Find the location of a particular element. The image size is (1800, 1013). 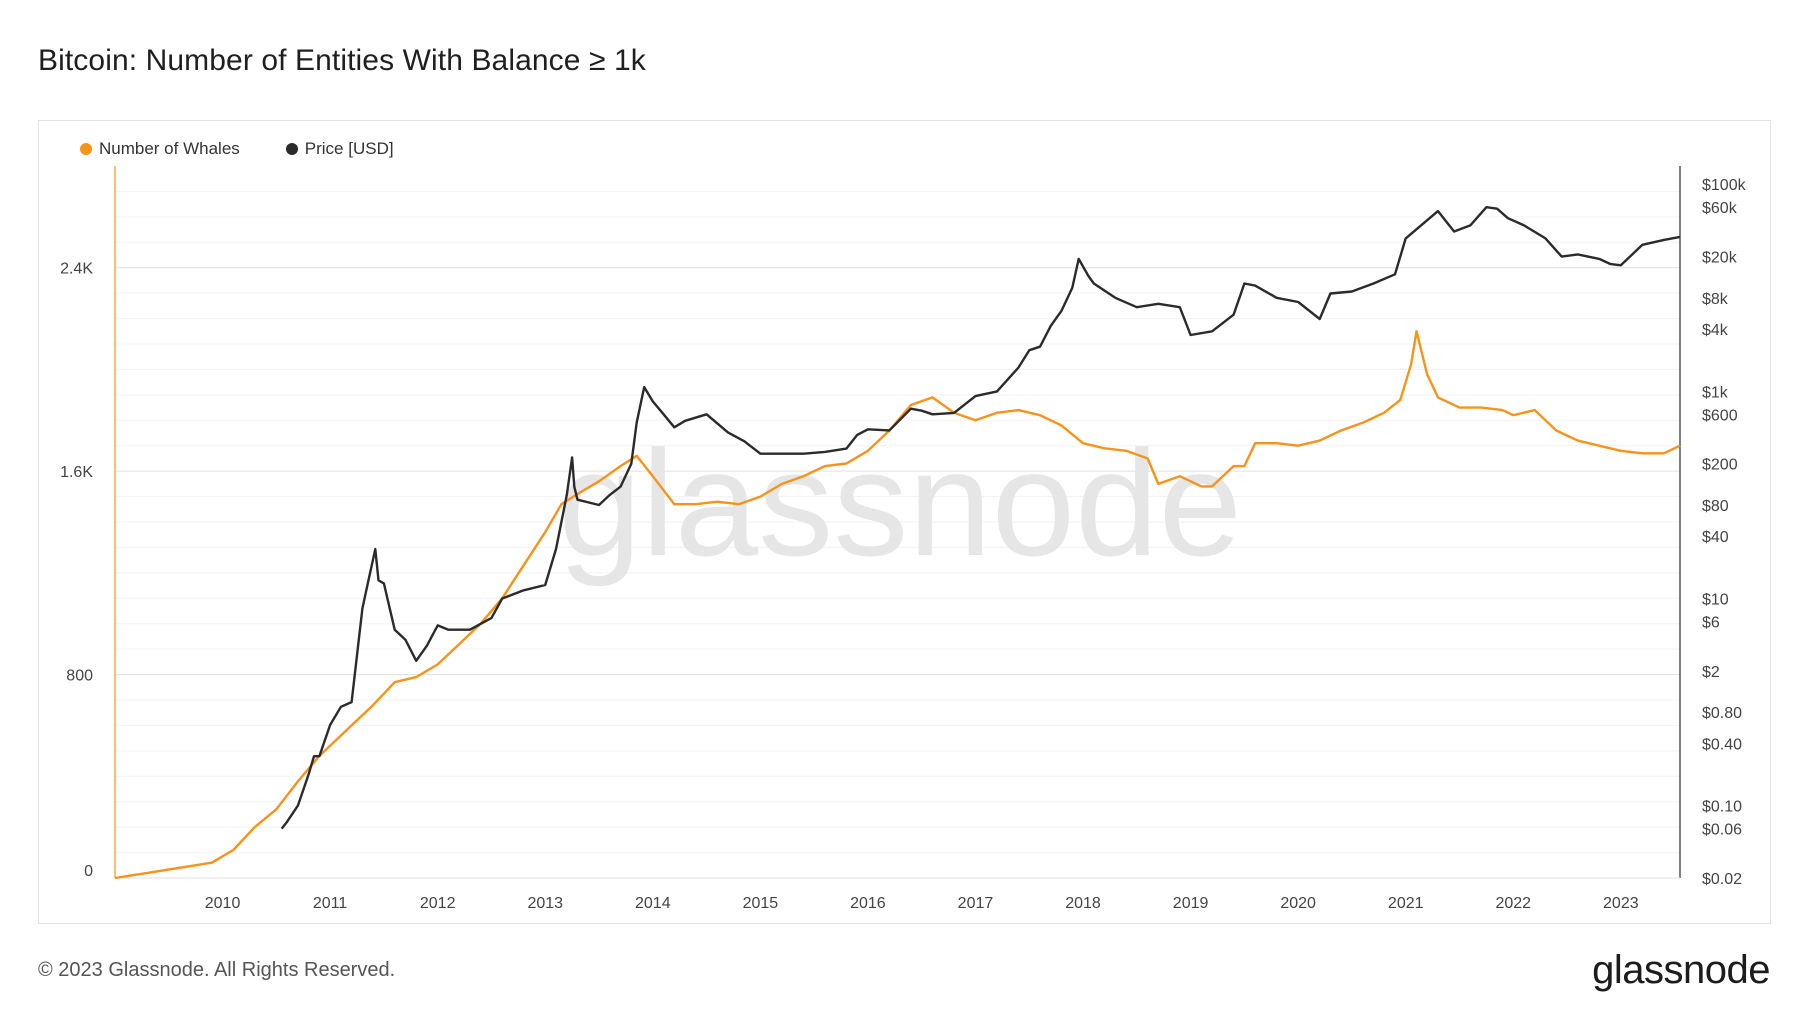

x-tick-label: 2022 is located at coordinates (1513, 903).